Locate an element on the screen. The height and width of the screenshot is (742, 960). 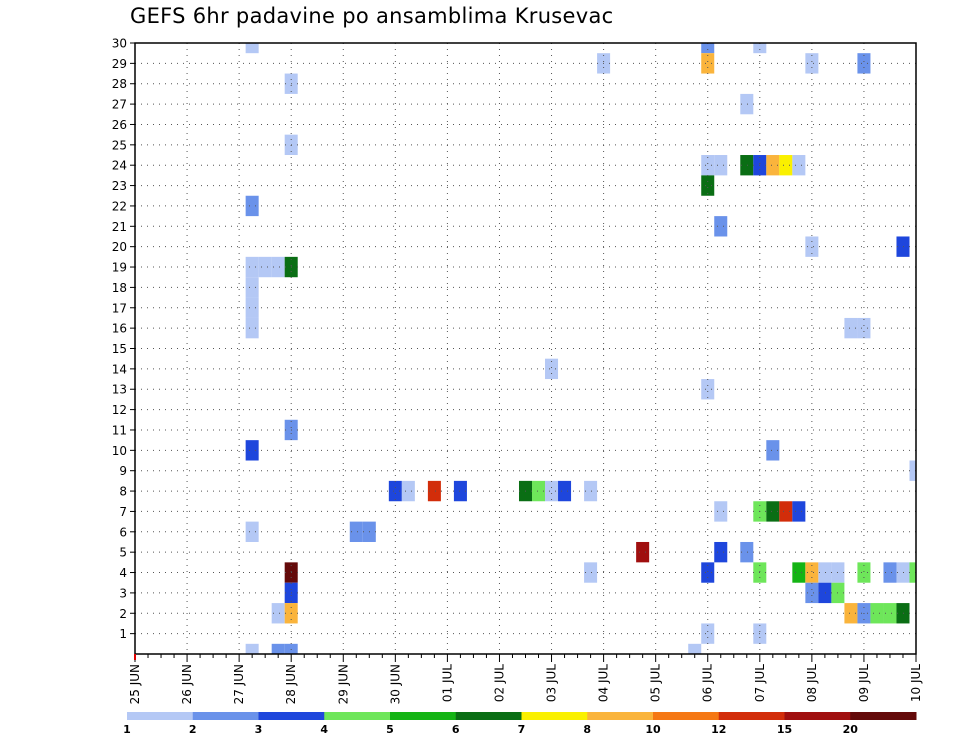
y-tick-label: 12 is located at coordinates (119, 410).